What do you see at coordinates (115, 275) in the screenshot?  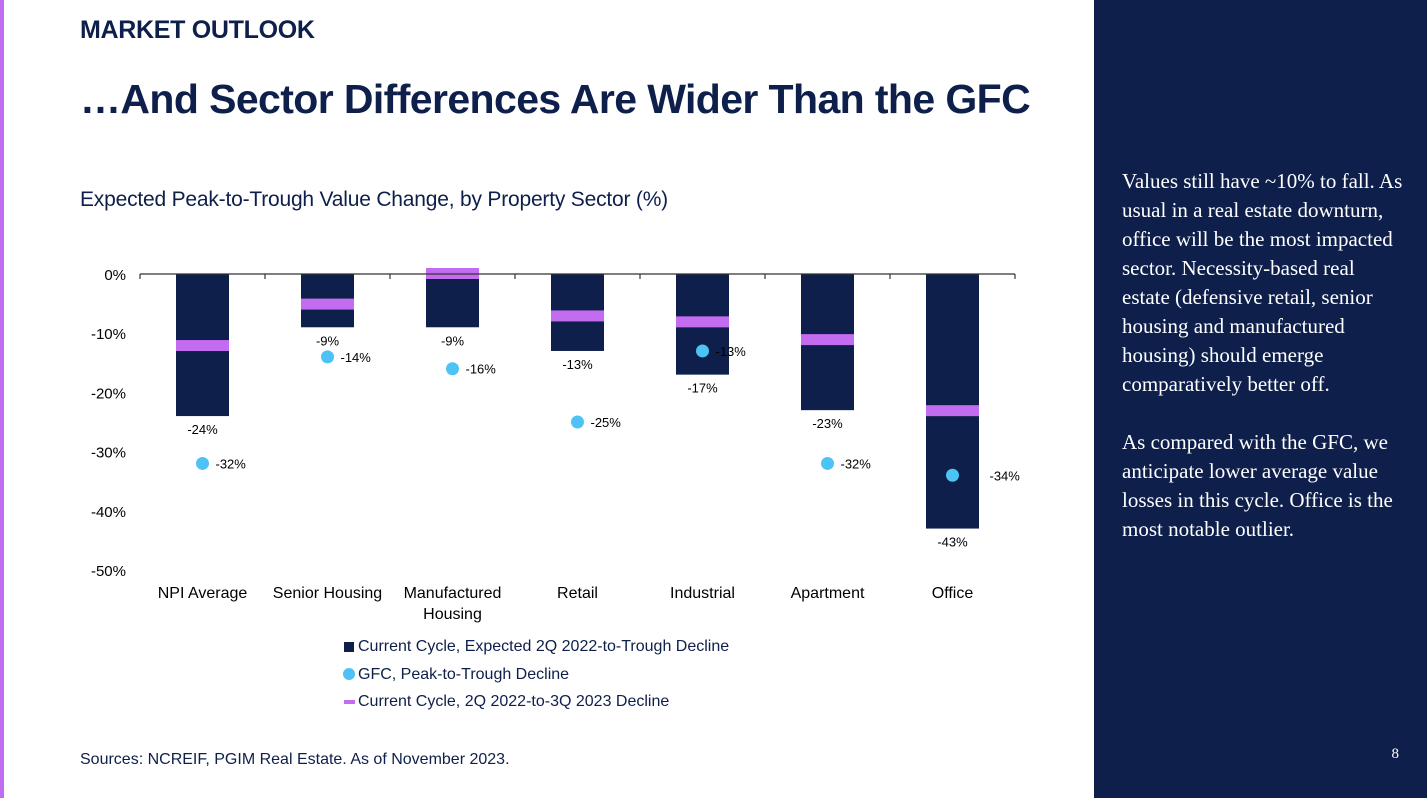 I see `y-tick-label: 0%` at bounding box center [115, 275].